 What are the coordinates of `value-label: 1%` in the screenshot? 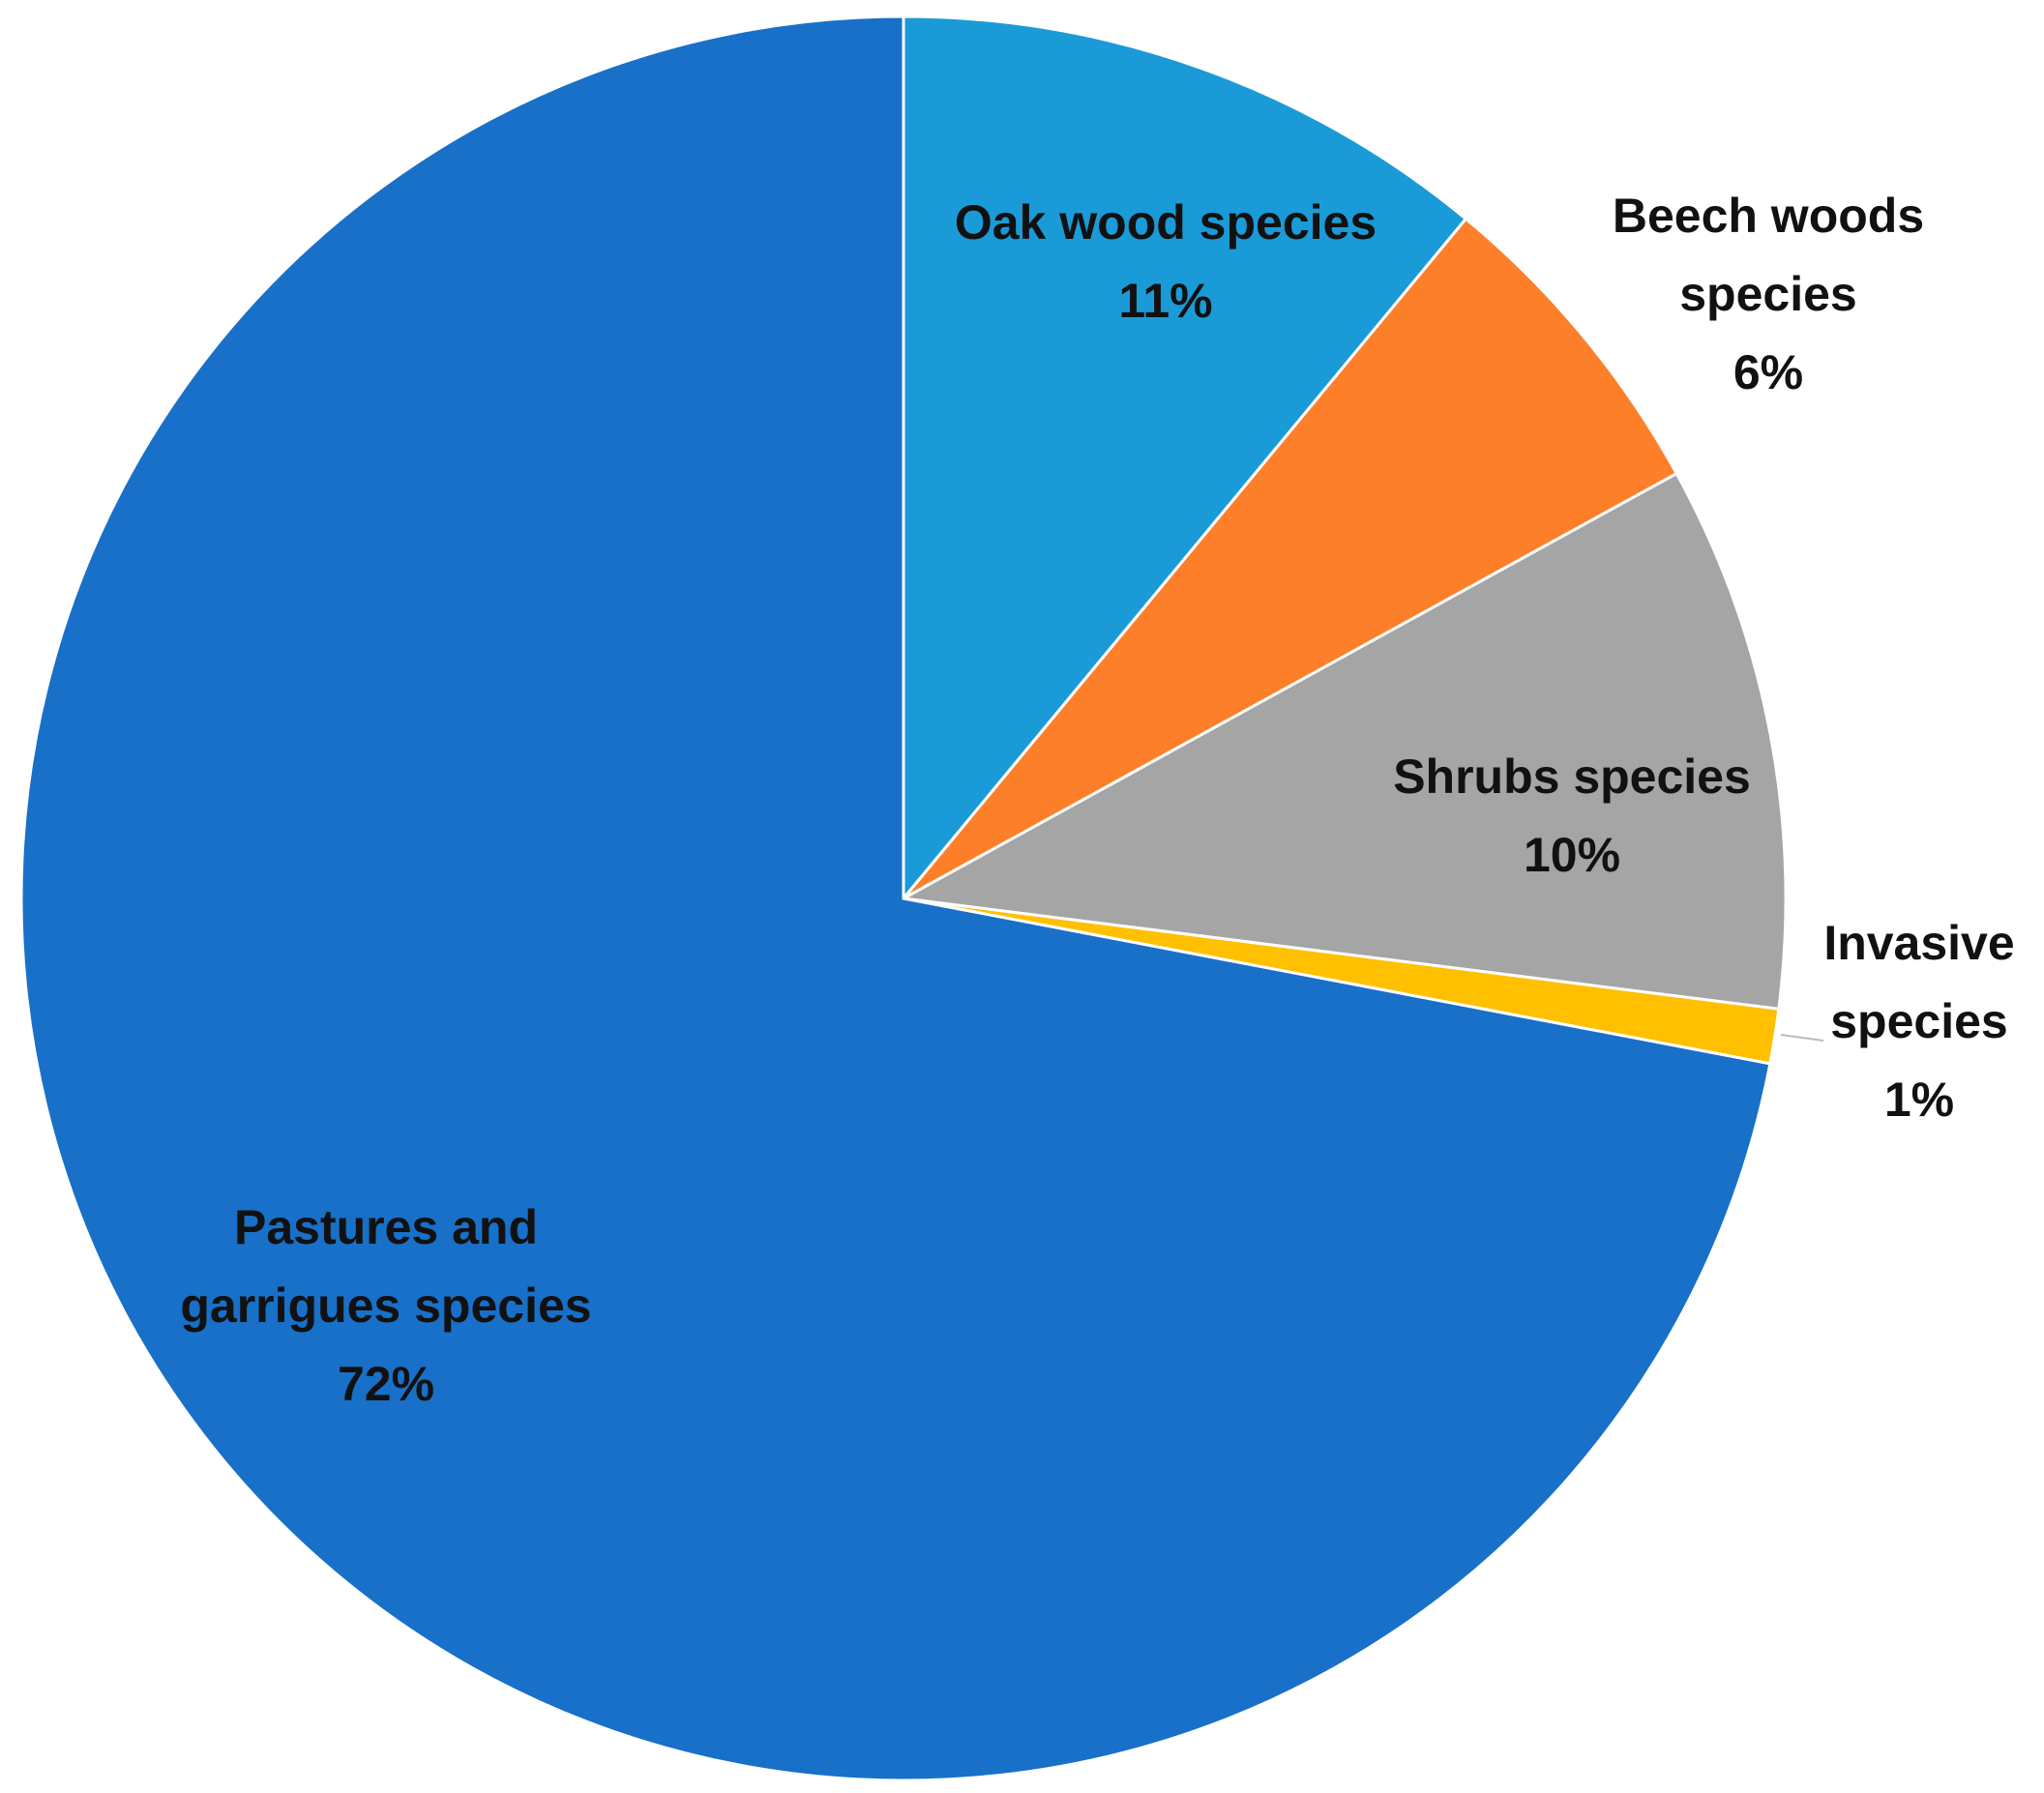 It's located at (1919, 1100).